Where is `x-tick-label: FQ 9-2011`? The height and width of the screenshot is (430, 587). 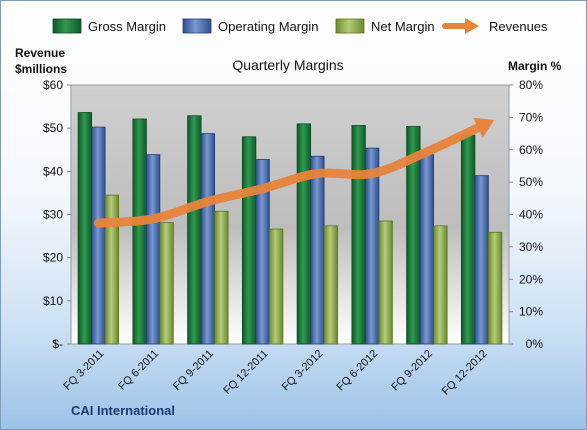
x-tick-label: FQ 9-2011 is located at coordinates (193, 370).